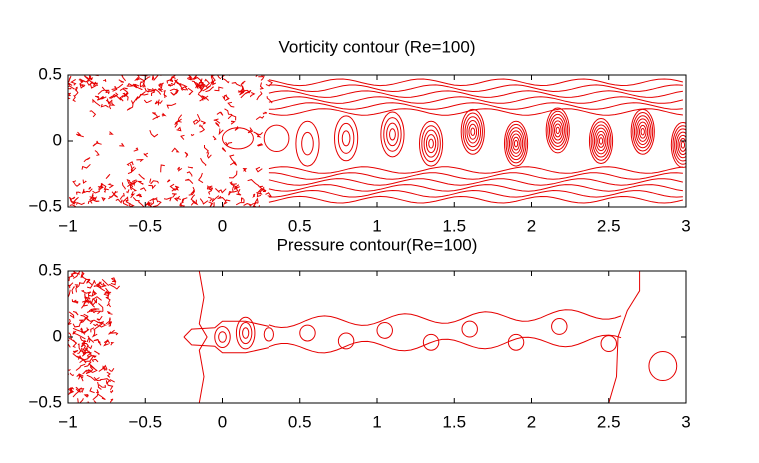 The image size is (759, 463). I want to click on x-tick-label: −0.5, so click(145, 225).